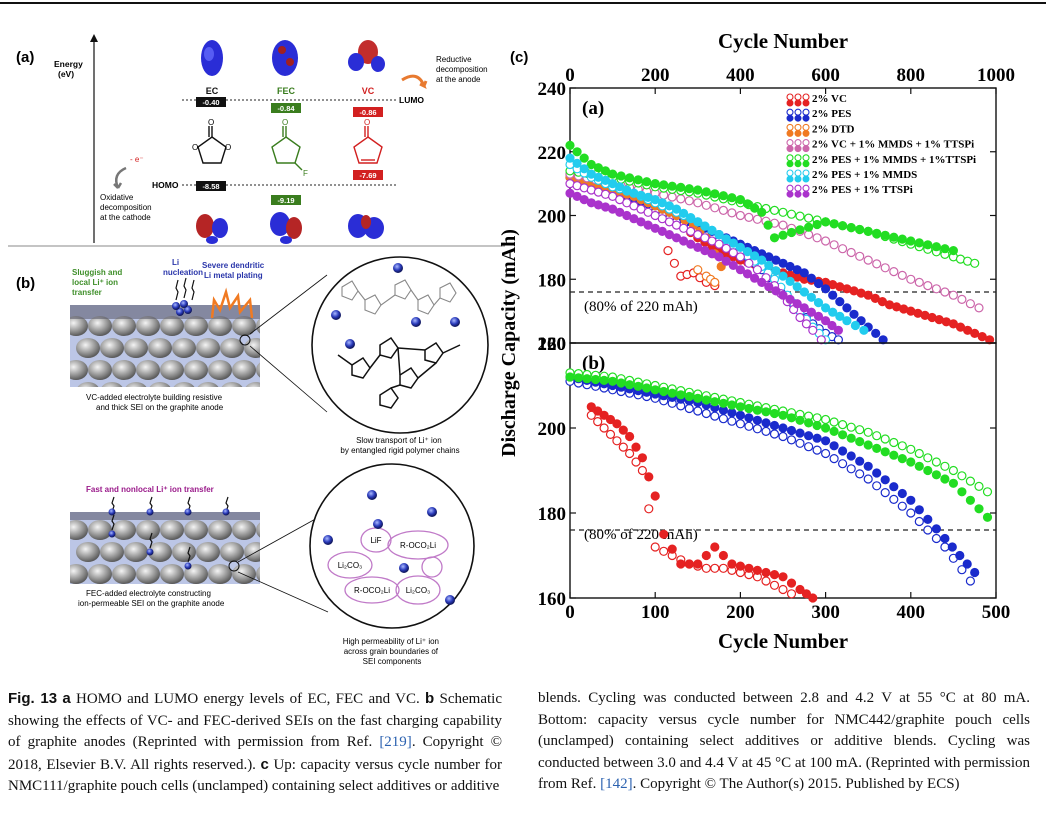 Image resolution: width=1046 pixels, height=821 pixels. What do you see at coordinates (862, 190) in the screenshot?
I see `legend-label: 2% PES + 1% TTSPi` at bounding box center [862, 190].